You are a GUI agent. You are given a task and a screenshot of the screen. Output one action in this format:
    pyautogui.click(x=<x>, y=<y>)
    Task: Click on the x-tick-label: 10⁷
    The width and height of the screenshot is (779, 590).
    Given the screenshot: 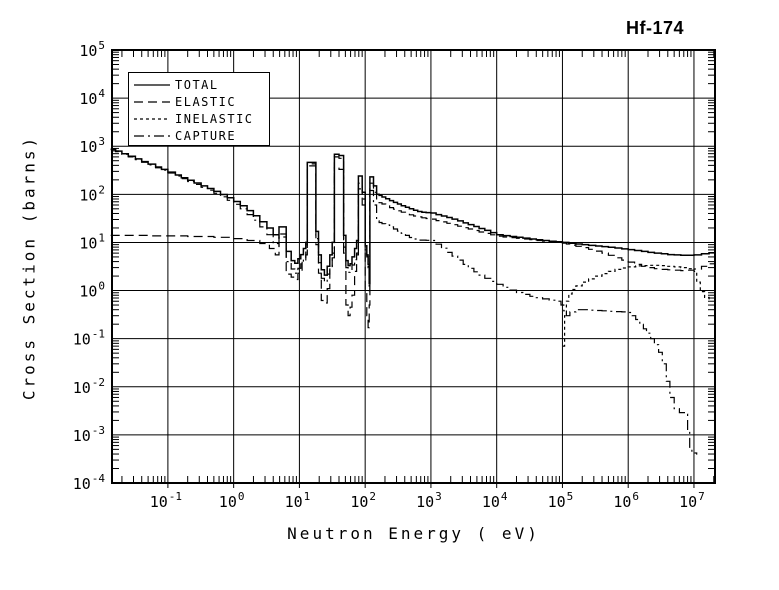 What is the action you would take?
    pyautogui.click(x=692, y=500)
    